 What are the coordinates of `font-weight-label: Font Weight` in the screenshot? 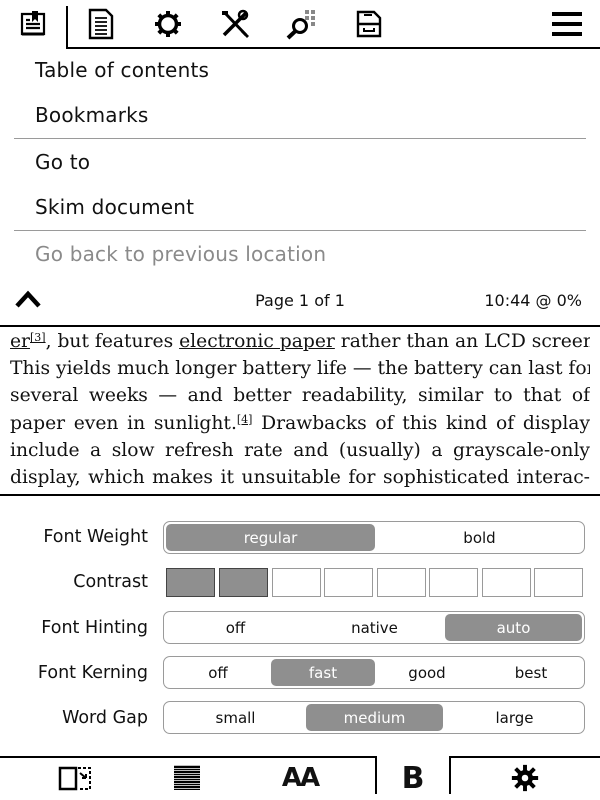 It's located at (95, 537).